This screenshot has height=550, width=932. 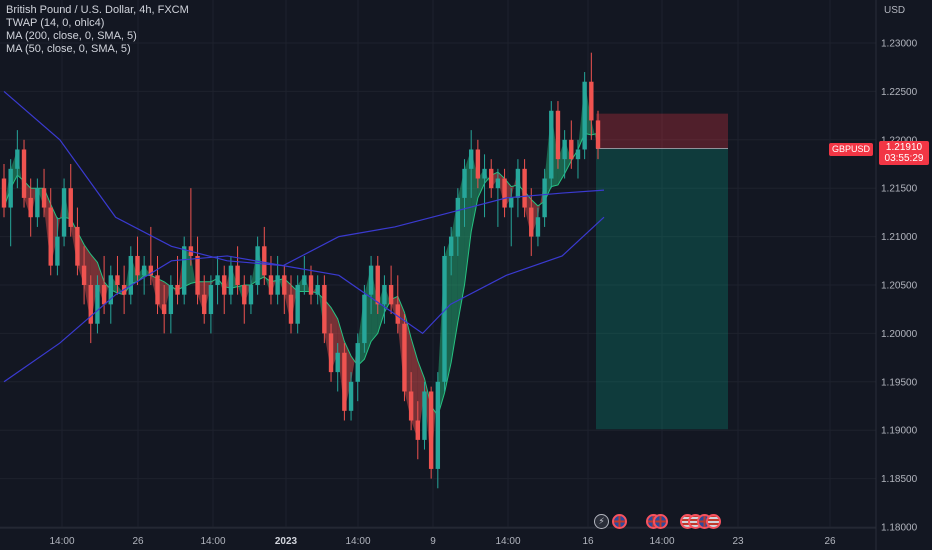 What do you see at coordinates (433, 541) in the screenshot?
I see `x-tick-label: 9` at bounding box center [433, 541].